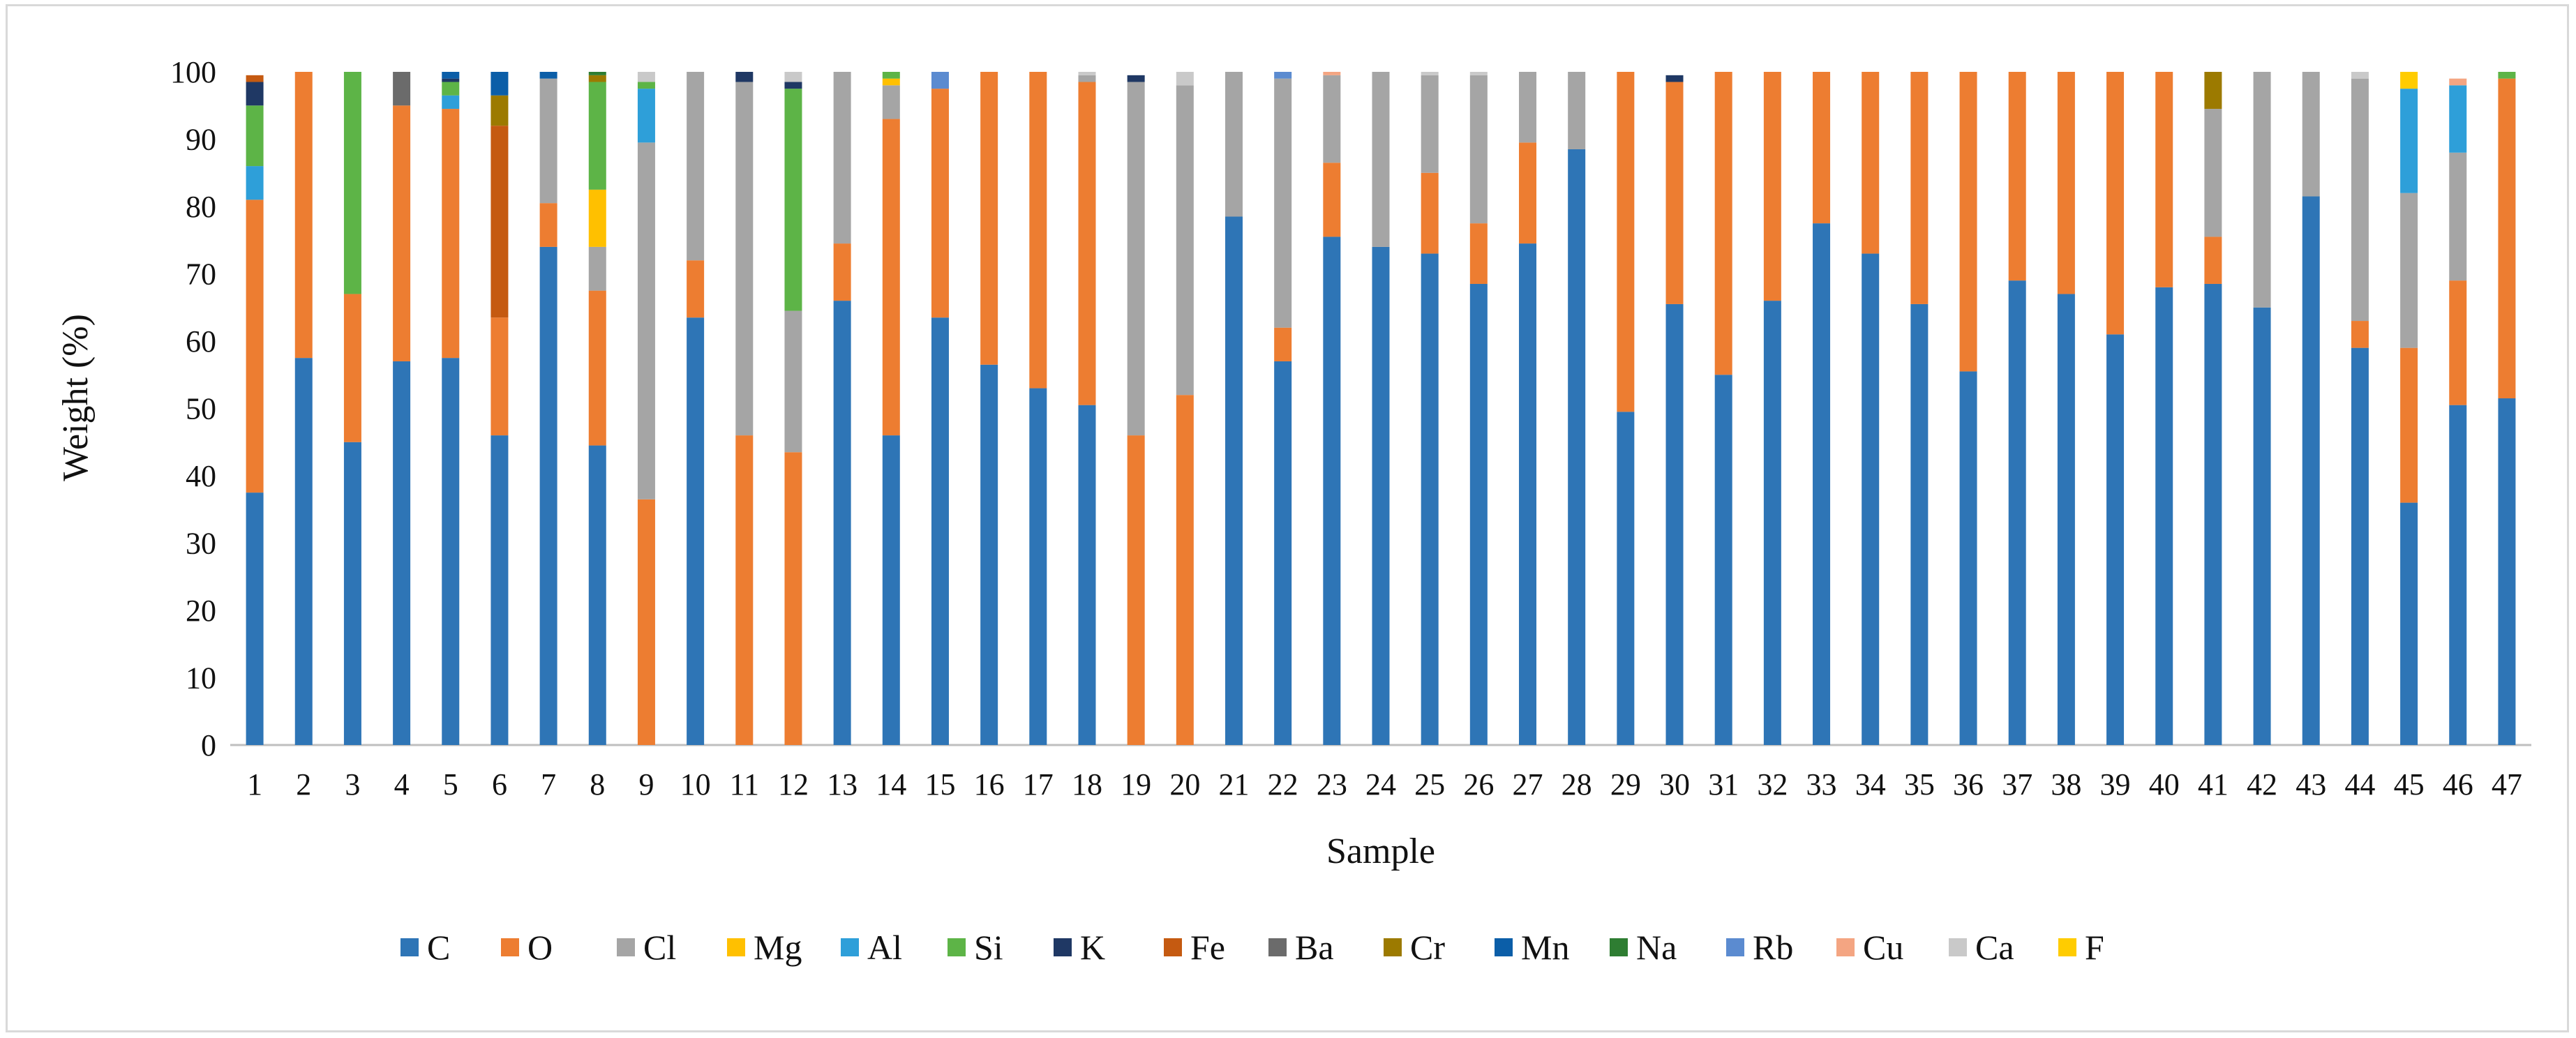  What do you see at coordinates (736, 947) in the screenshot?
I see `legend-swatch-Mg` at bounding box center [736, 947].